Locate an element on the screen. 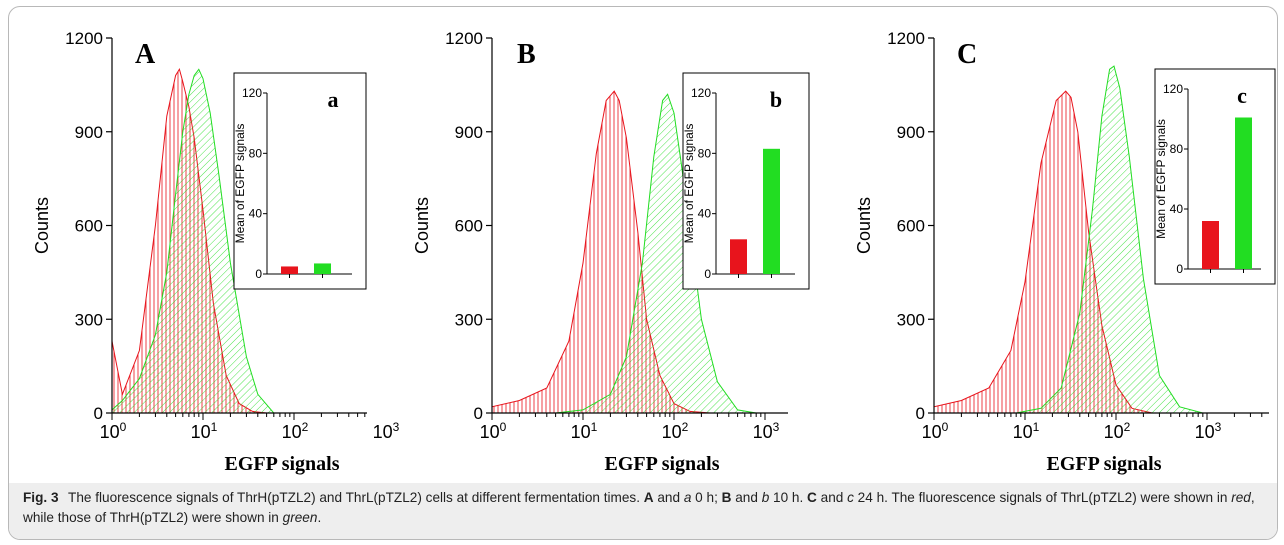 The image size is (1284, 545). inset-frame is located at coordinates (300, 181).